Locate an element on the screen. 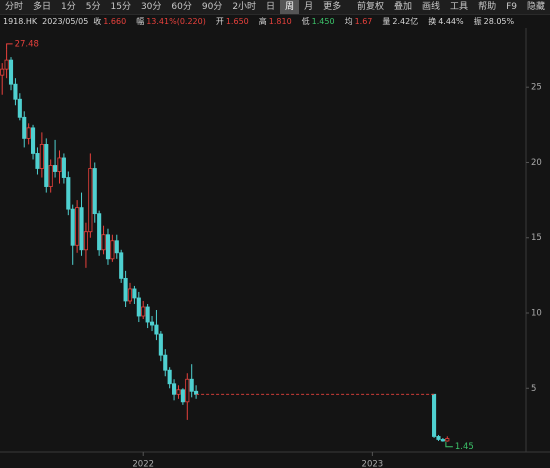  quote-field: 量 2.42亿 is located at coordinates (402, 21).